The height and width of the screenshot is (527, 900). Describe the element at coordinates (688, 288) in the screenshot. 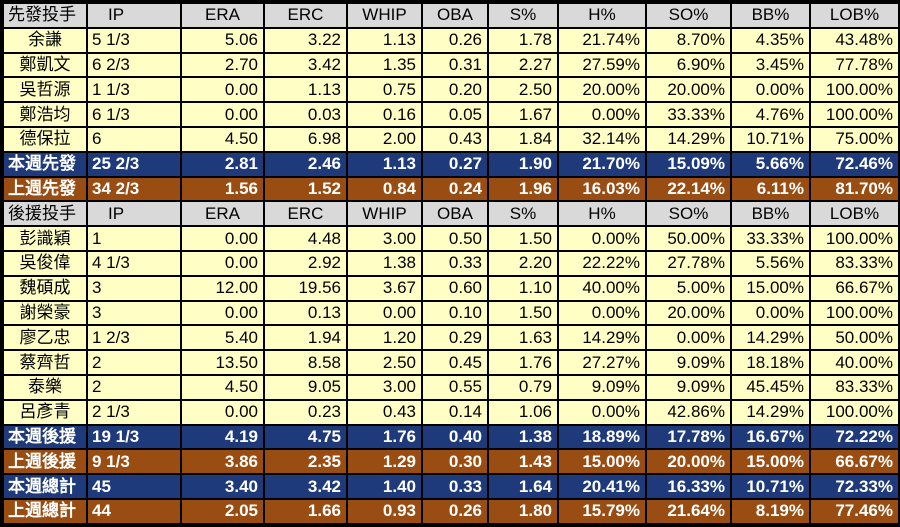

I see `stat-cell: 5.00%` at that location.